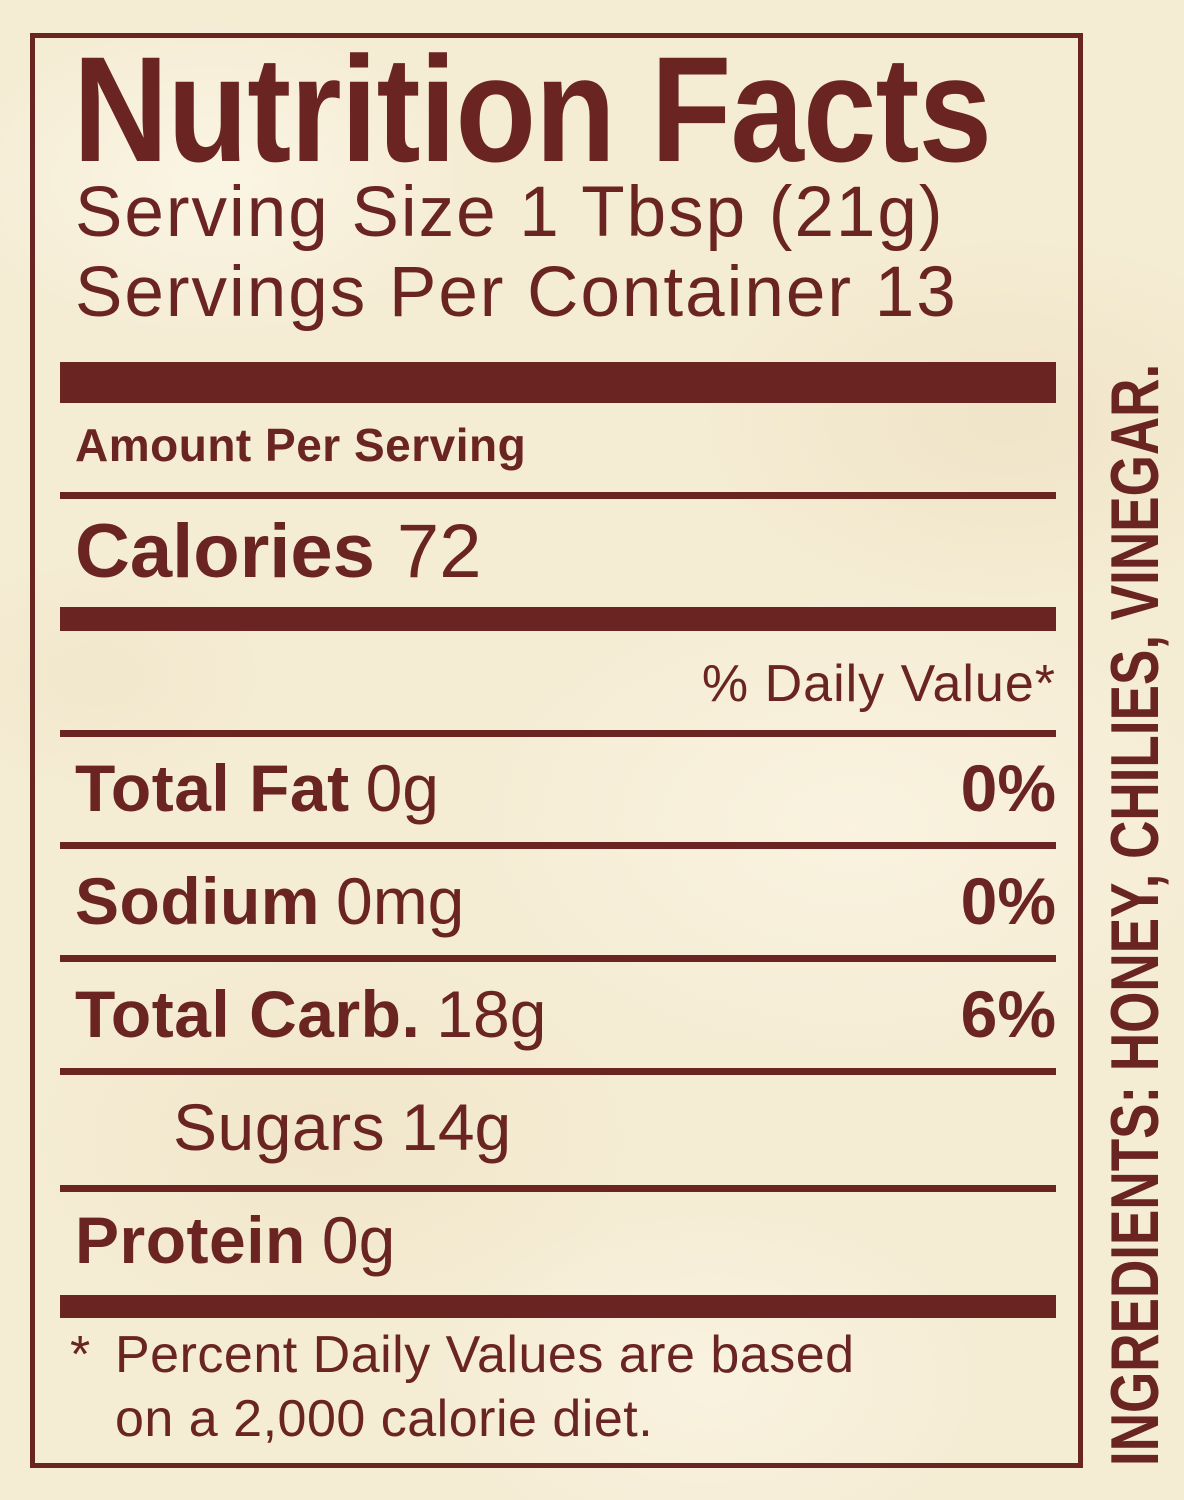 Image resolution: width=1184 pixels, height=1500 pixels. Describe the element at coordinates (197, 901) in the screenshot. I see `nutrient-name: Sodium` at that location.